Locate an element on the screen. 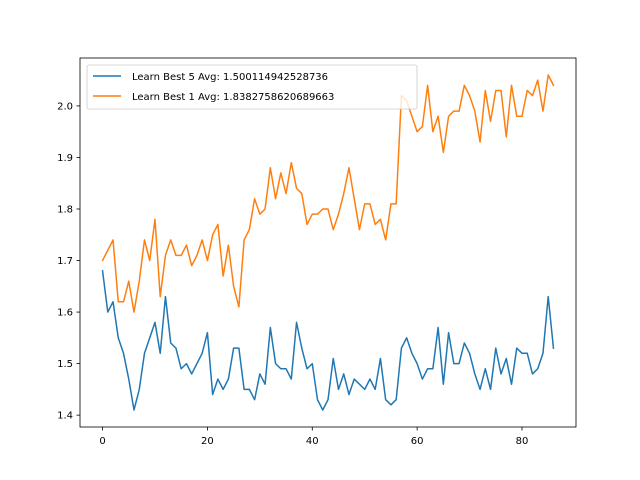 This screenshot has width=640, height=480. x-tick-label: 0 is located at coordinates (102, 441).